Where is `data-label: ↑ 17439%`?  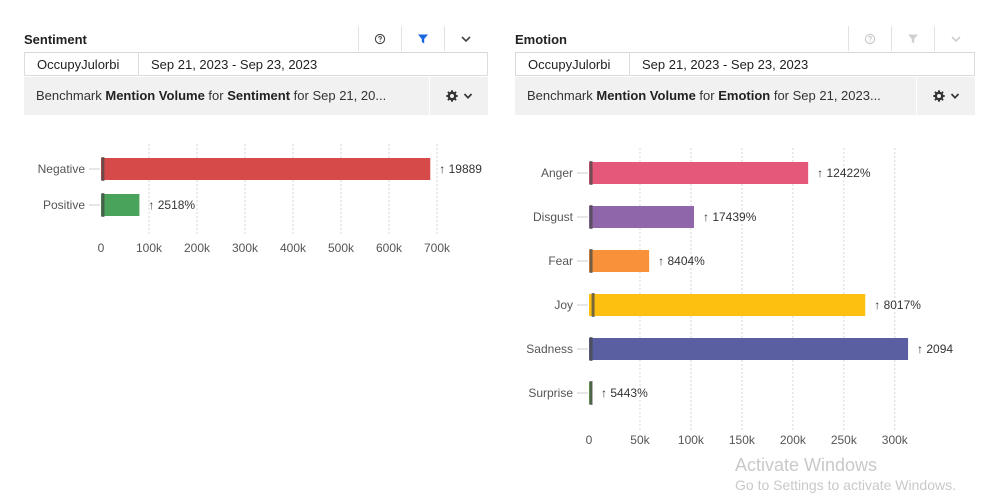
data-label: ↑ 17439% is located at coordinates (730, 217).